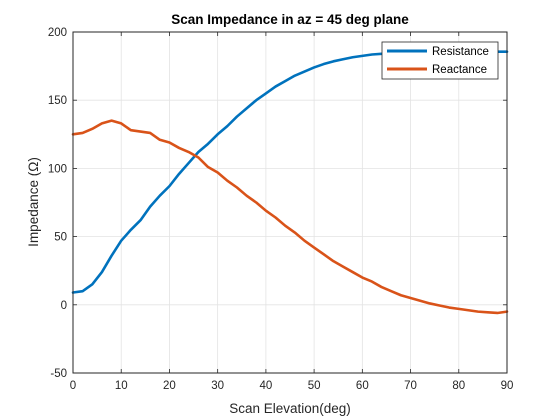  I want to click on x-tick-label: 50, so click(314, 386).